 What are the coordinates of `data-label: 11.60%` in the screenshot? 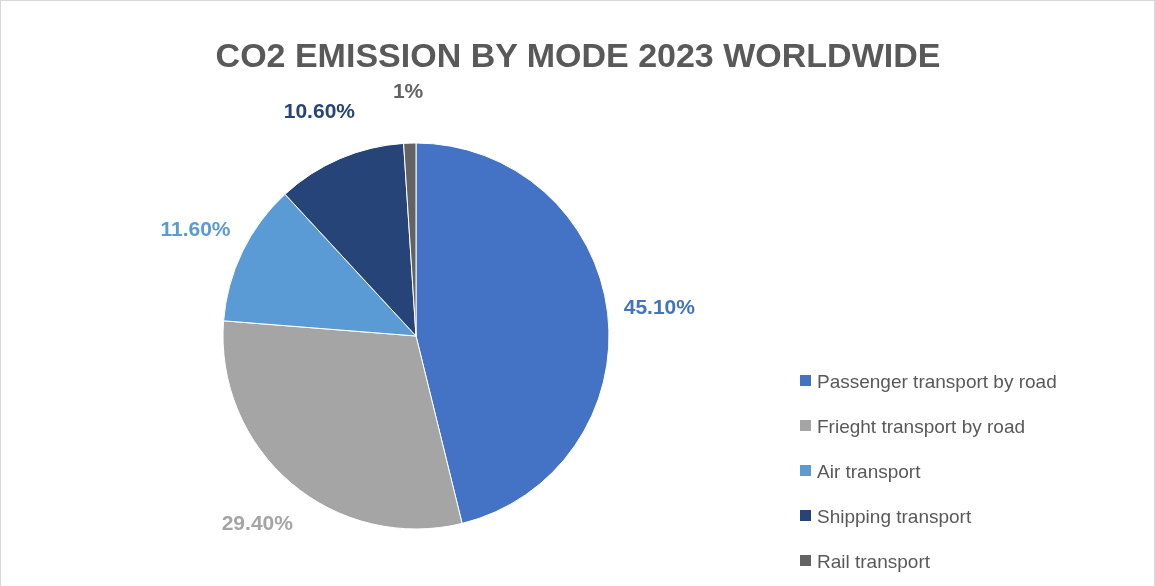 It's located at (195, 229).